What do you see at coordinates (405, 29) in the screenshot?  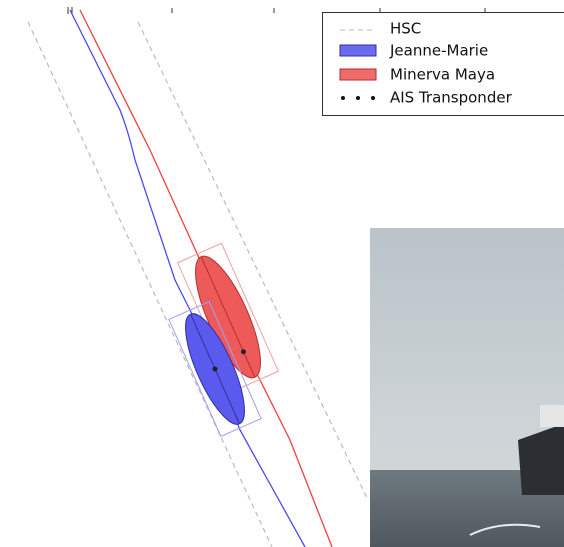 I see `legend-label: HSC` at bounding box center [405, 29].